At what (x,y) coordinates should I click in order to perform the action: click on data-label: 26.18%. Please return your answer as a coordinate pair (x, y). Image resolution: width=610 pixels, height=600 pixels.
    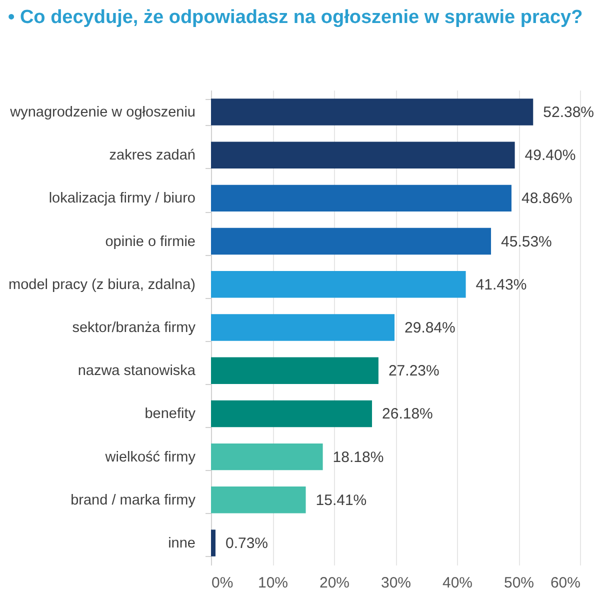
    Looking at the image, I should click on (407, 414).